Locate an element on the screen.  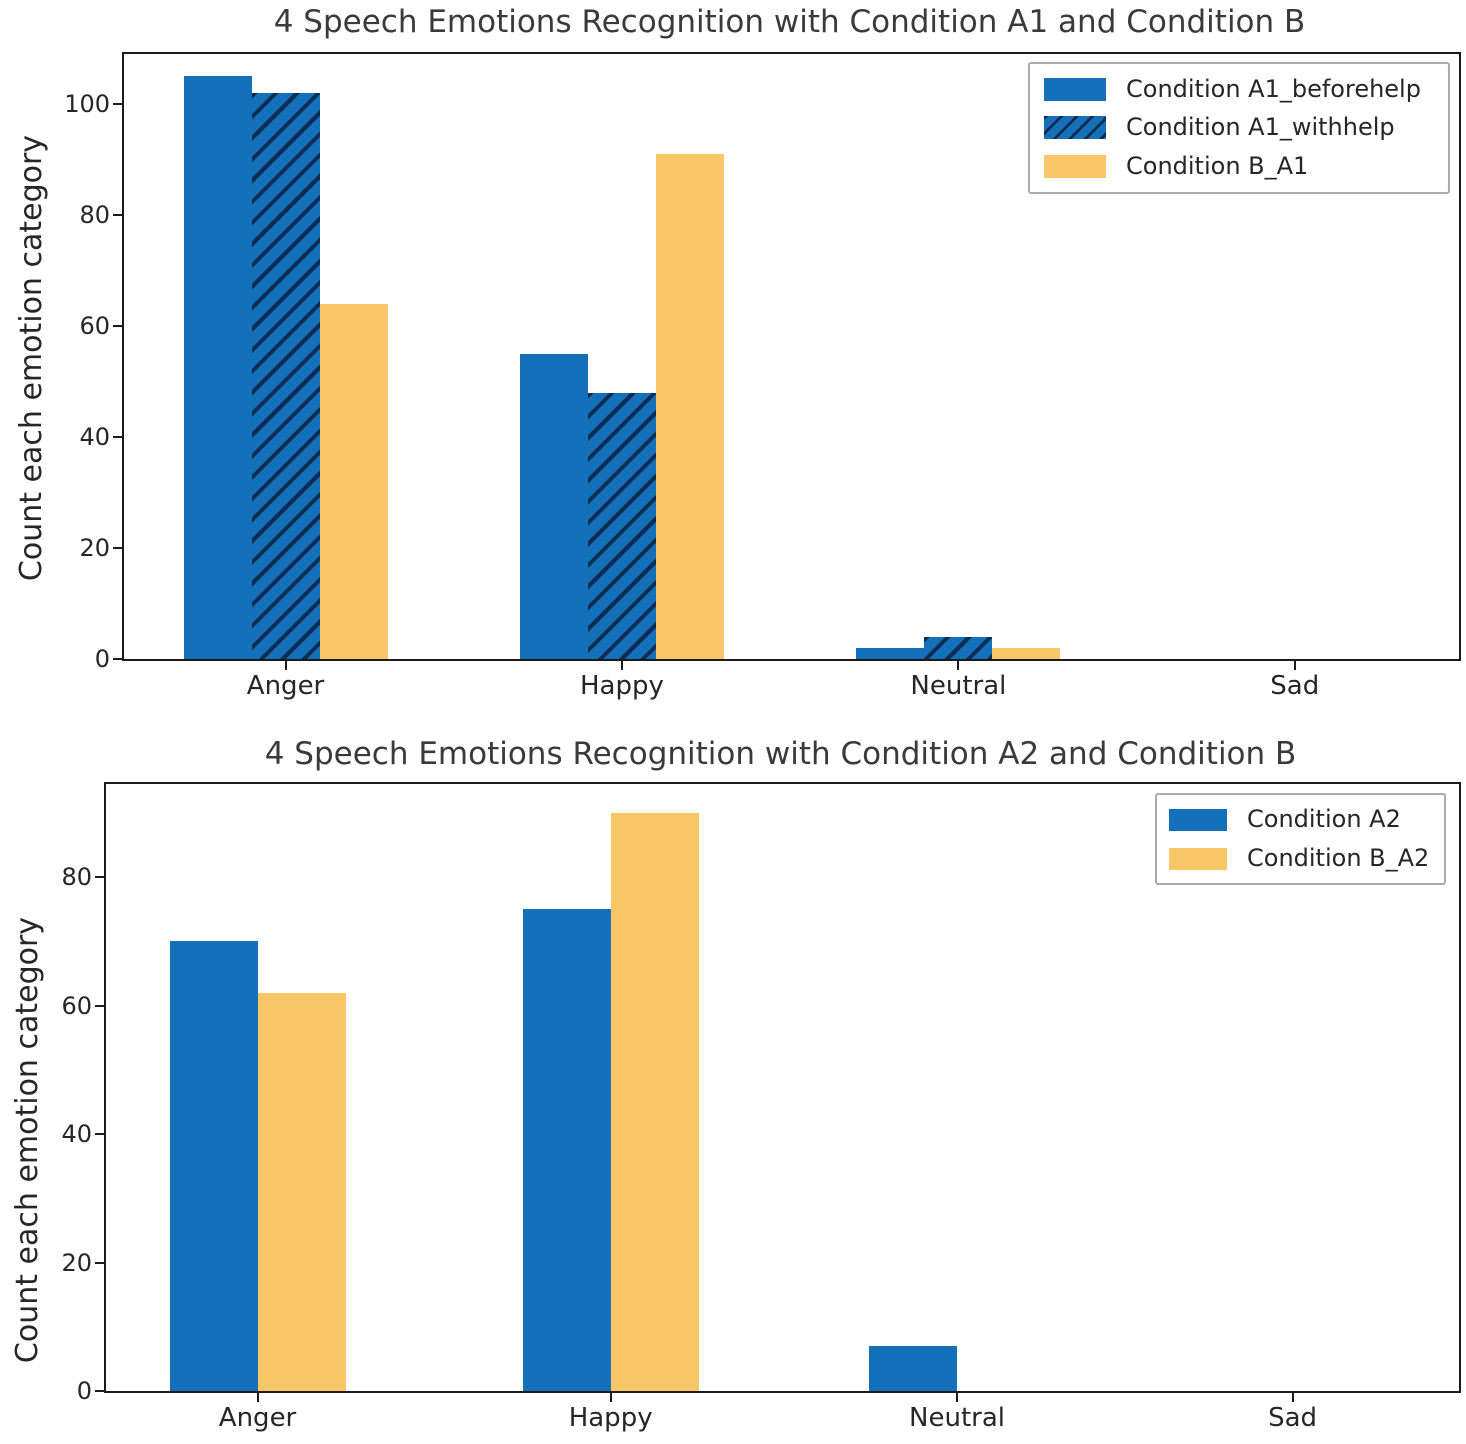
legend: Condition A2 Condition B_A2 is located at coordinates (1300, 839).